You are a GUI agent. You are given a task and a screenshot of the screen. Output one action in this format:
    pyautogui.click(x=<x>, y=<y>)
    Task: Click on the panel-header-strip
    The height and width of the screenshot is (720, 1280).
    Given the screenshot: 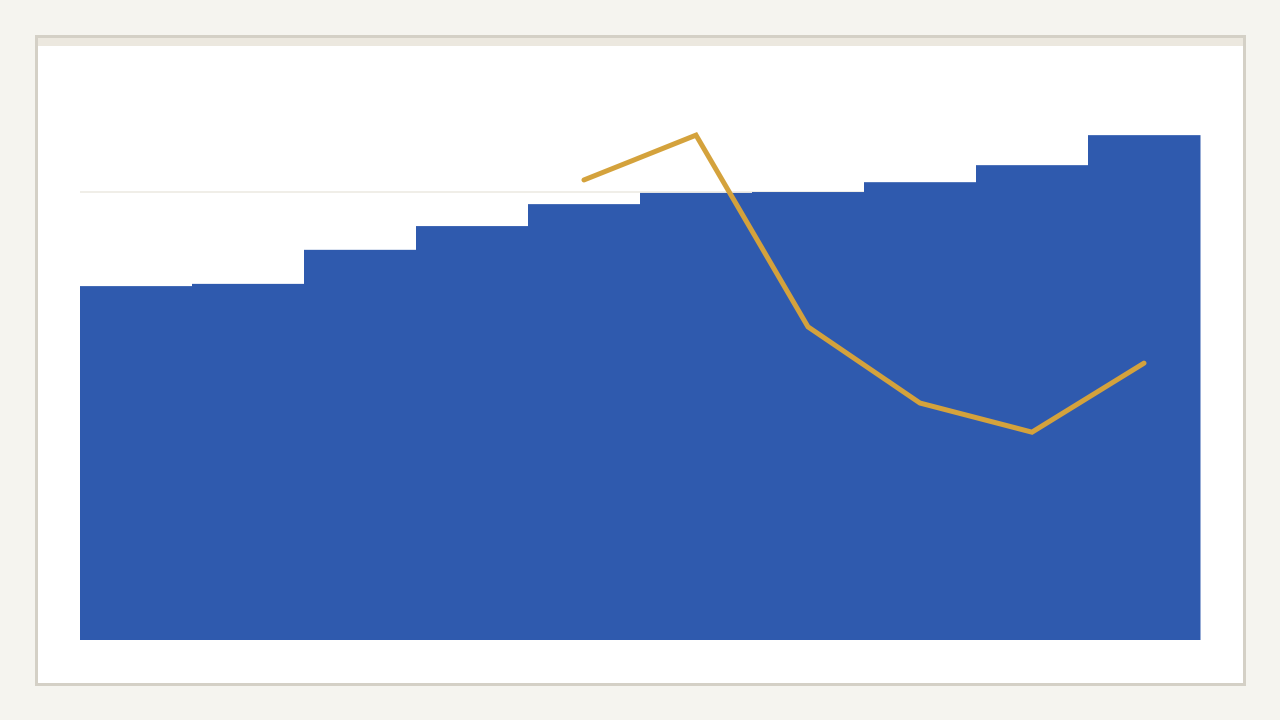 What is the action you would take?
    pyautogui.click(x=640, y=42)
    